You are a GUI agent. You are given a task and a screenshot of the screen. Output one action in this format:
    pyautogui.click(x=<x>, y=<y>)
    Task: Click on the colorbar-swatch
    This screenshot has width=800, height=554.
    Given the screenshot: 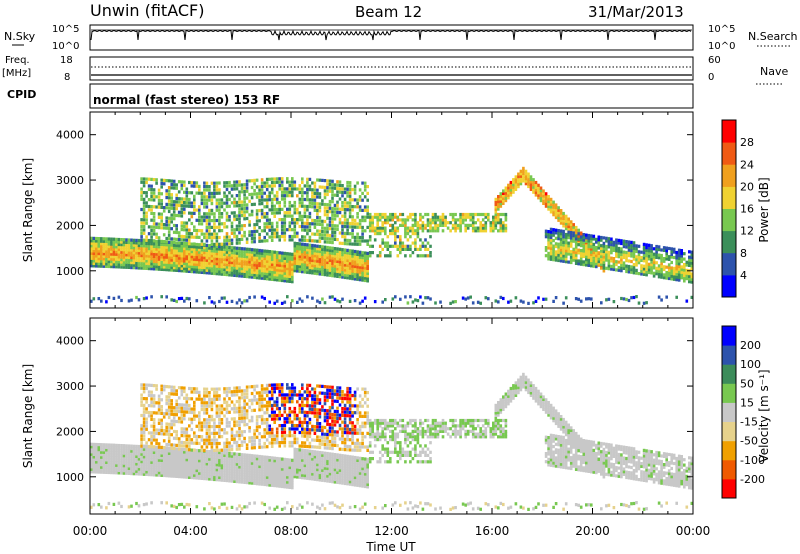 What is the action you would take?
    pyautogui.click(x=729, y=197)
    